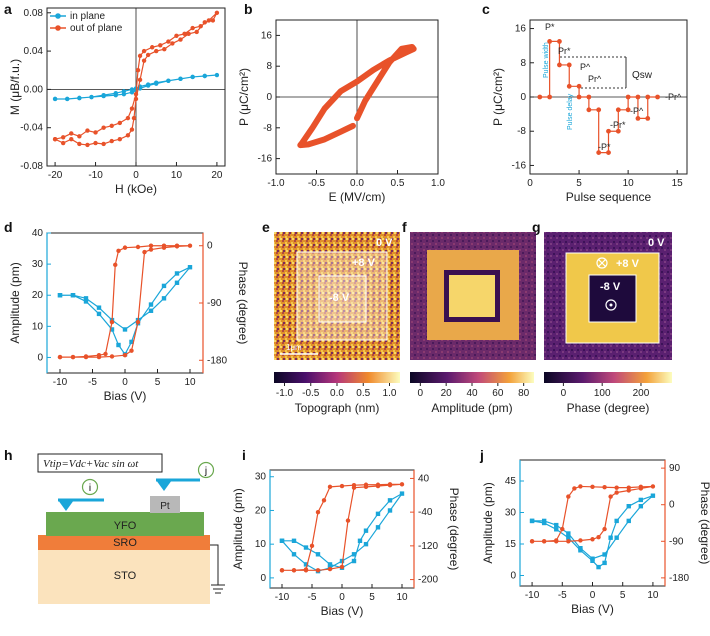 The image size is (710, 636). What do you see at coordinates (519, 165) in the screenshot?
I see `y-tick-label: -16` at bounding box center [519, 165].